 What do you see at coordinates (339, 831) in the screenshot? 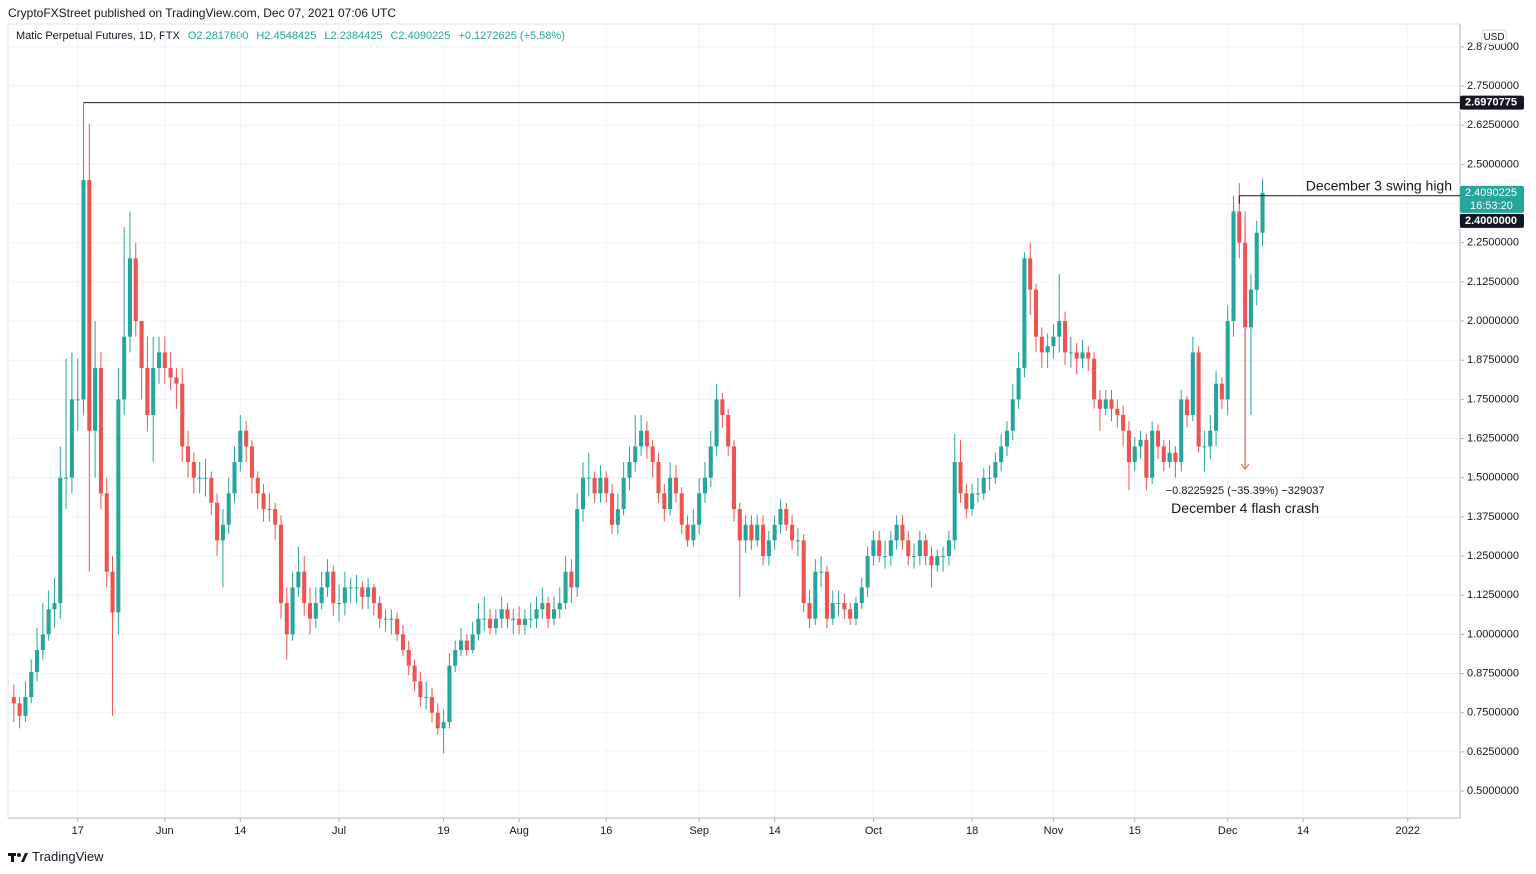
I see `x-tick-label: Jul` at bounding box center [339, 831].